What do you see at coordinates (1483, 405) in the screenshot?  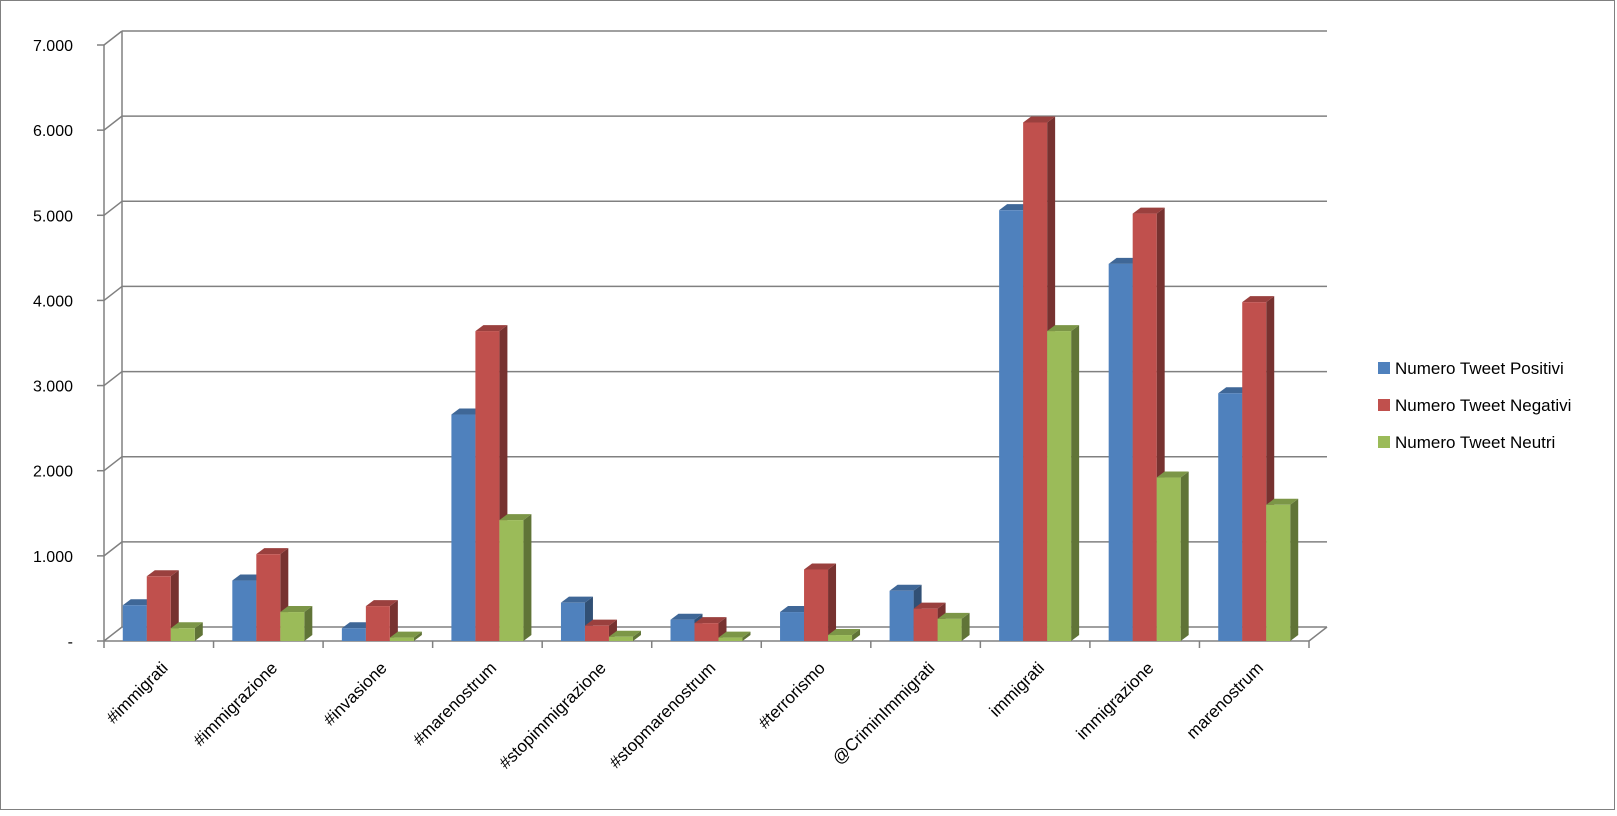 I see `legend-label: Numero Tweet Negativi` at bounding box center [1483, 405].